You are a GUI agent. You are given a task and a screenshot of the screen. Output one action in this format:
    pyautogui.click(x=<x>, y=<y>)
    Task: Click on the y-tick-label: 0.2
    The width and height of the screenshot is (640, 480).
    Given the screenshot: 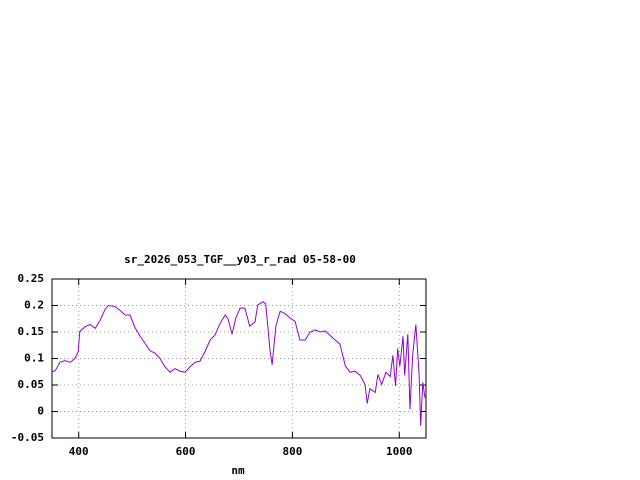 What is the action you would take?
    pyautogui.click(x=34, y=305)
    